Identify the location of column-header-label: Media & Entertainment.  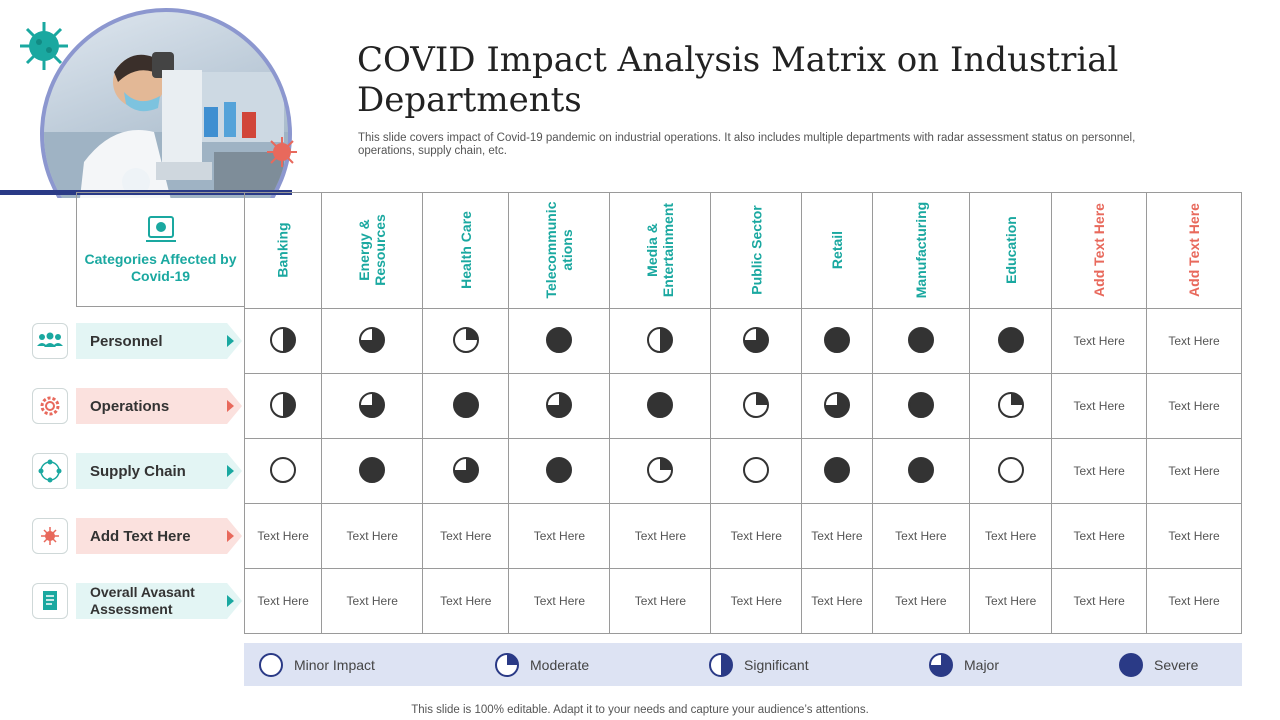
(660, 249).